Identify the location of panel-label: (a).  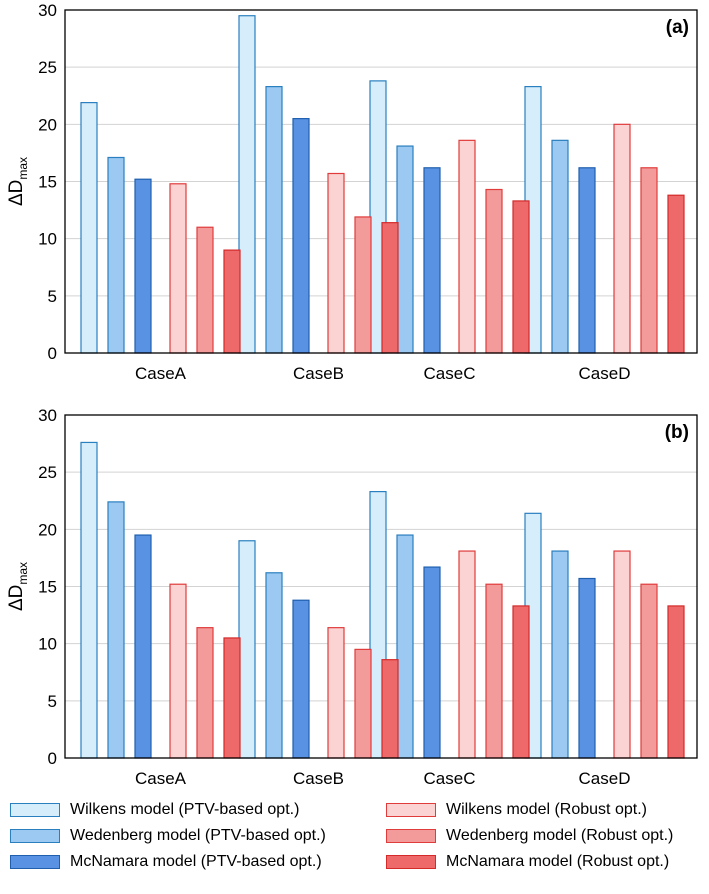
(677, 27).